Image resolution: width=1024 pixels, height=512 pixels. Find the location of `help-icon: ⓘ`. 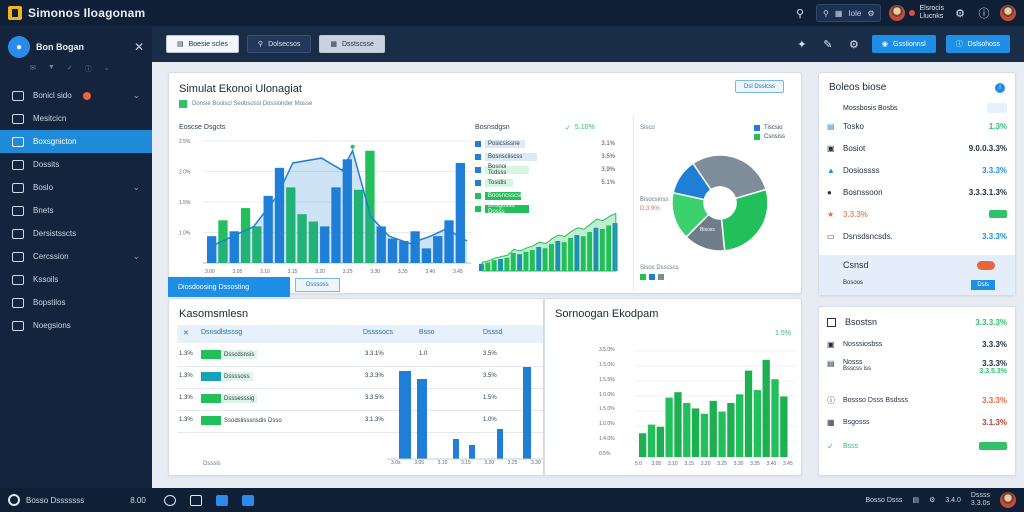

help-icon: ⓘ is located at coordinates (984, 14).